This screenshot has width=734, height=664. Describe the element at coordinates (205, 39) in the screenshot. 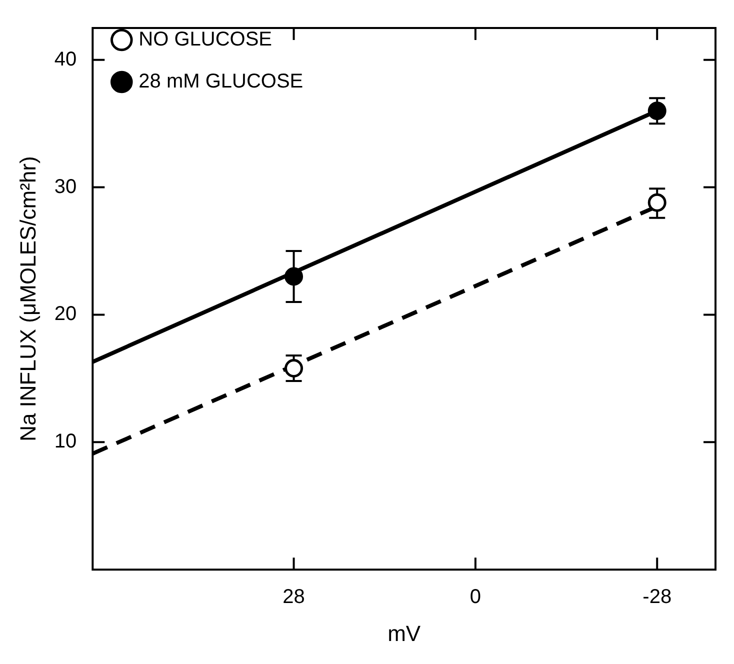

I see `legend-label: NO GLUCOSE` at that location.